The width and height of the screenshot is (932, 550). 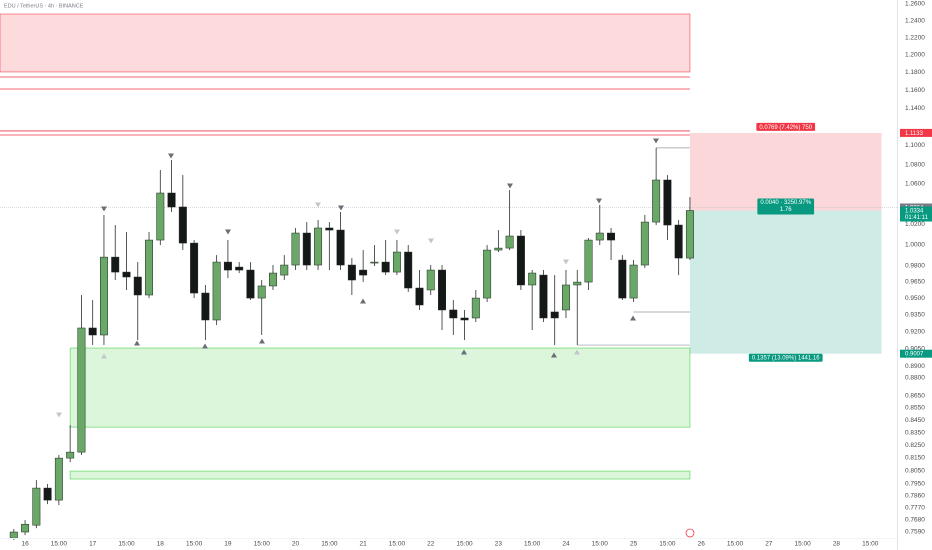 I want to click on x-tick-label: 18, so click(x=161, y=544).